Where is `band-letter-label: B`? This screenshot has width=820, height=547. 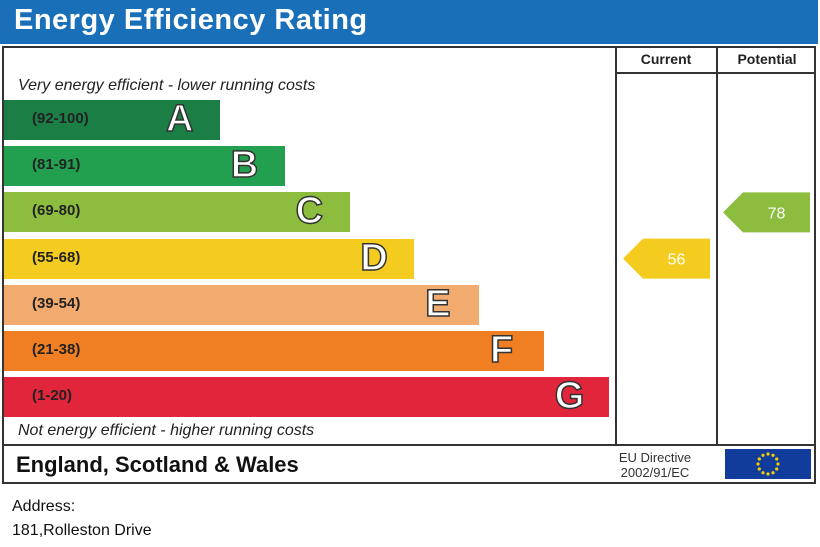 band-letter-label: B is located at coordinates (244, 165).